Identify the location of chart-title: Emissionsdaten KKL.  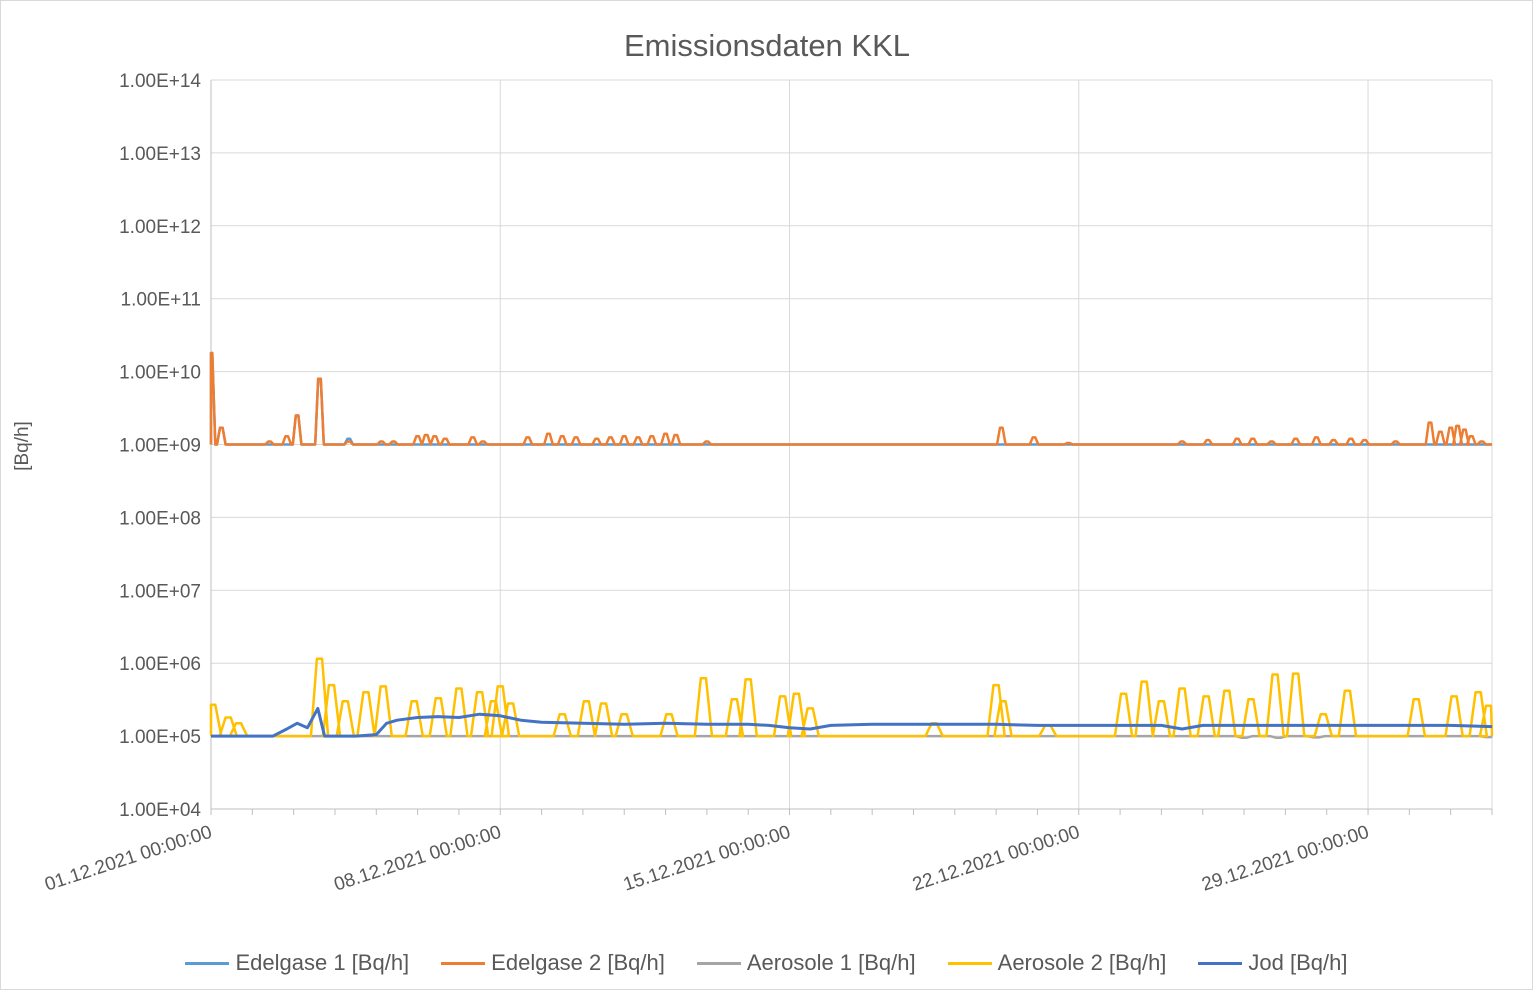
(767, 45).